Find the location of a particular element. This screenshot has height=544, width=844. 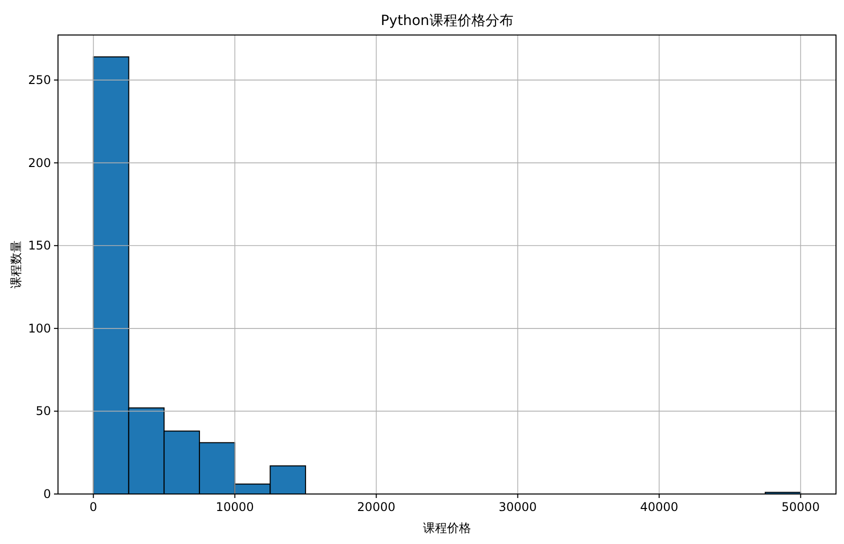

x-tick-label: 10000 is located at coordinates (235, 507).